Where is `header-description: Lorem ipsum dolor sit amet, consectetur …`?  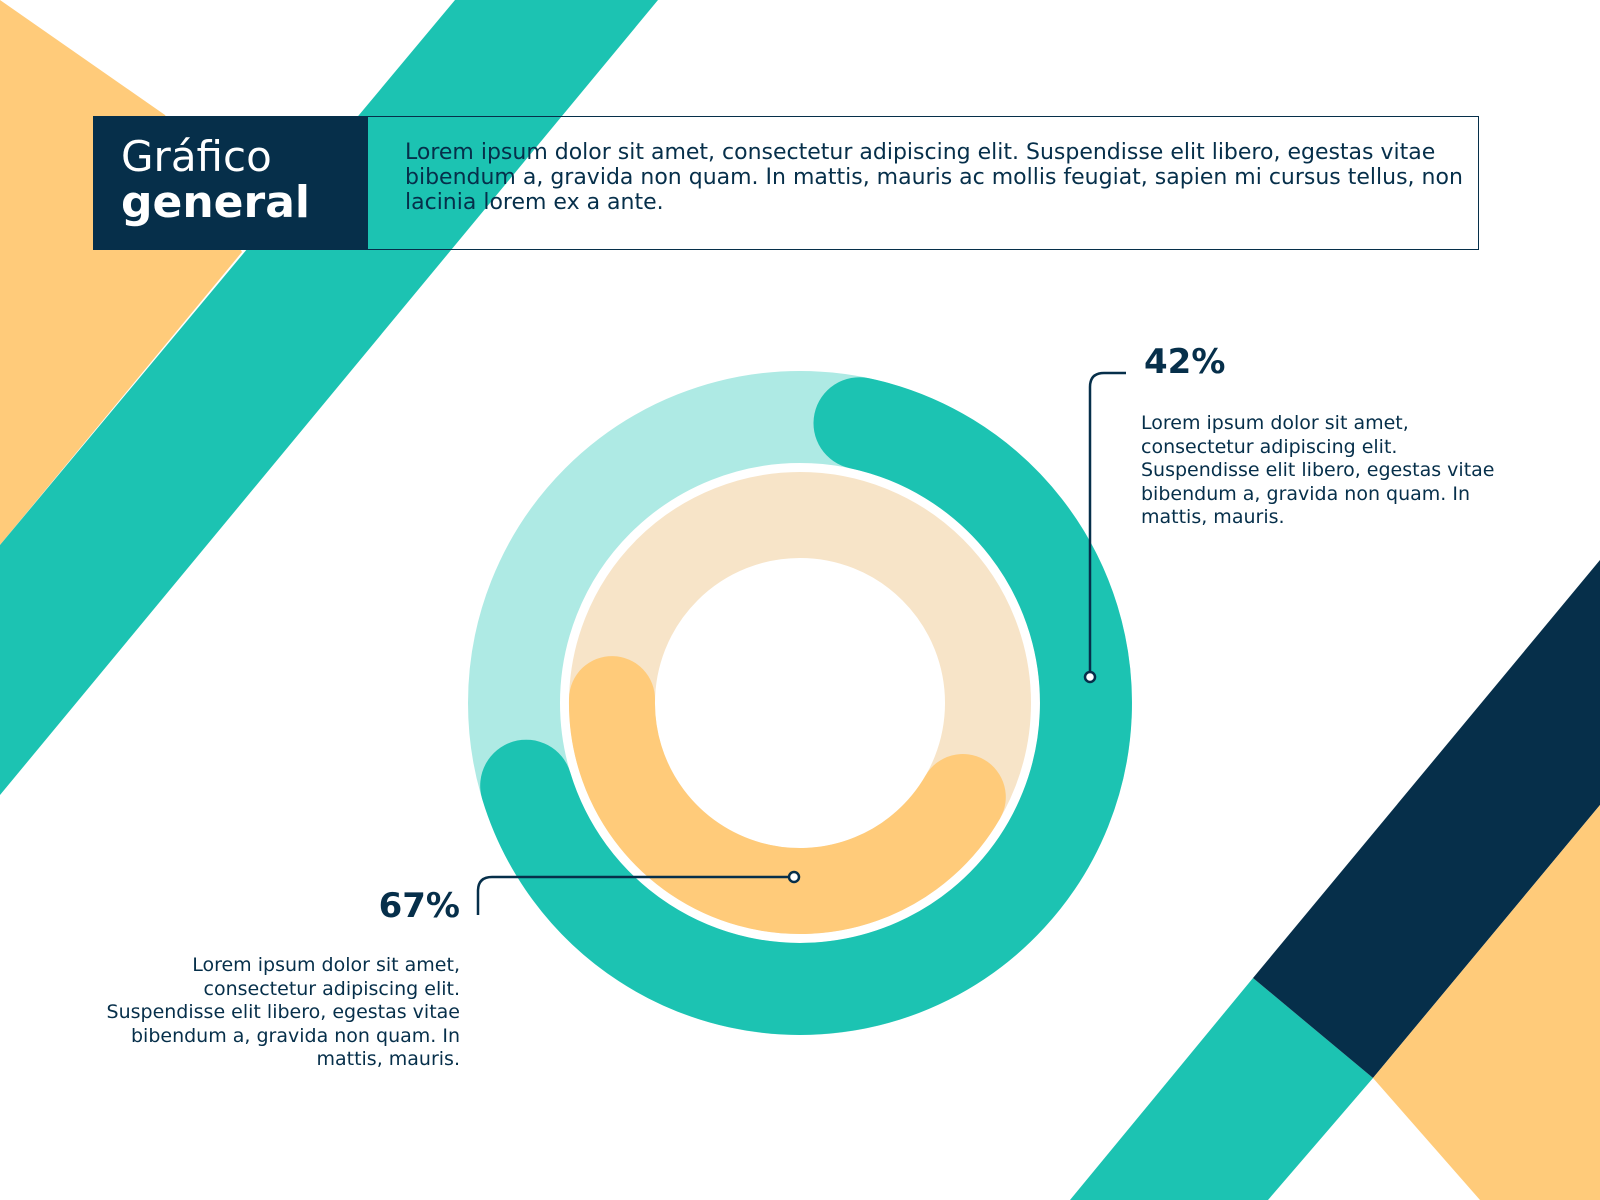 header-description: Lorem ipsum dolor sit amet, consectetur … is located at coordinates (934, 177).